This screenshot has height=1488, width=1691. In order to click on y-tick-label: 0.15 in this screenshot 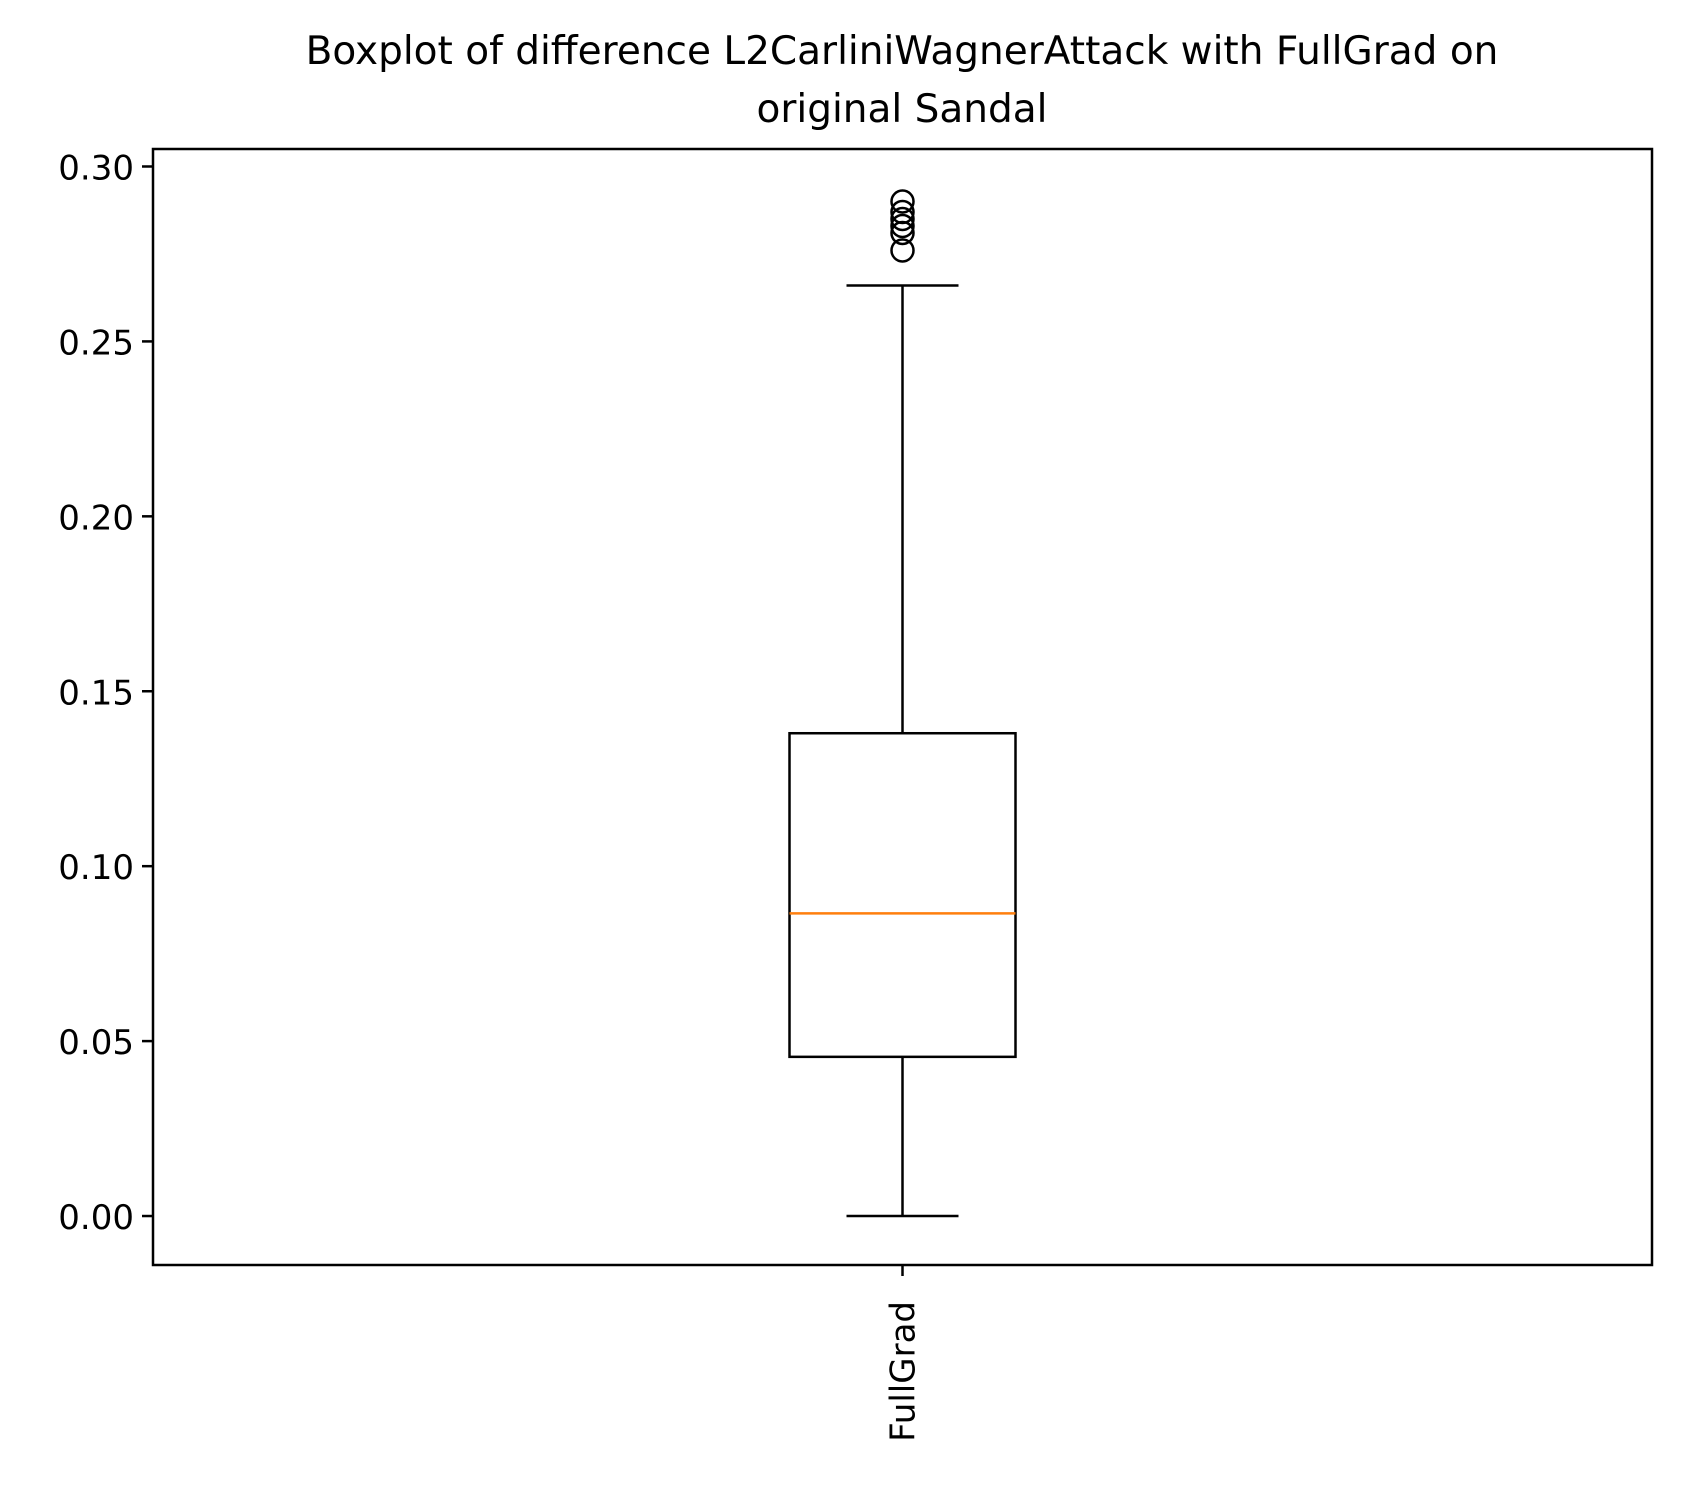, I will do `click(96, 693)`.